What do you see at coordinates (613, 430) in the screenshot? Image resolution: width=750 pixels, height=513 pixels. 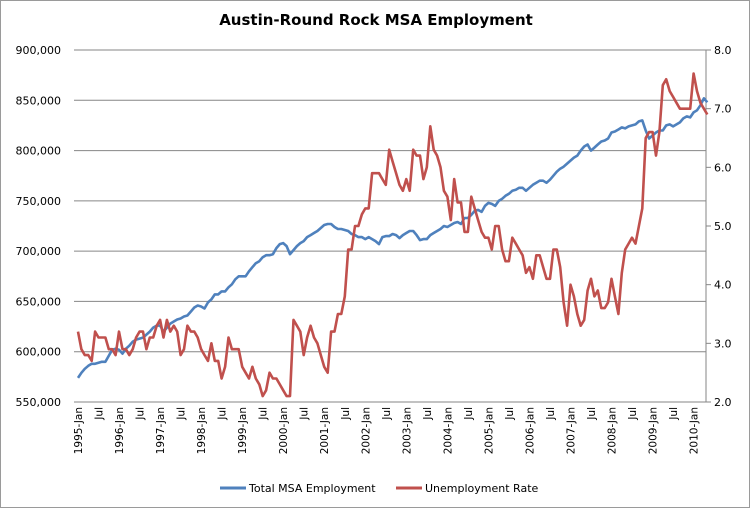 I see `x-axis-tick-label: 2008-Jan` at bounding box center [613, 430].